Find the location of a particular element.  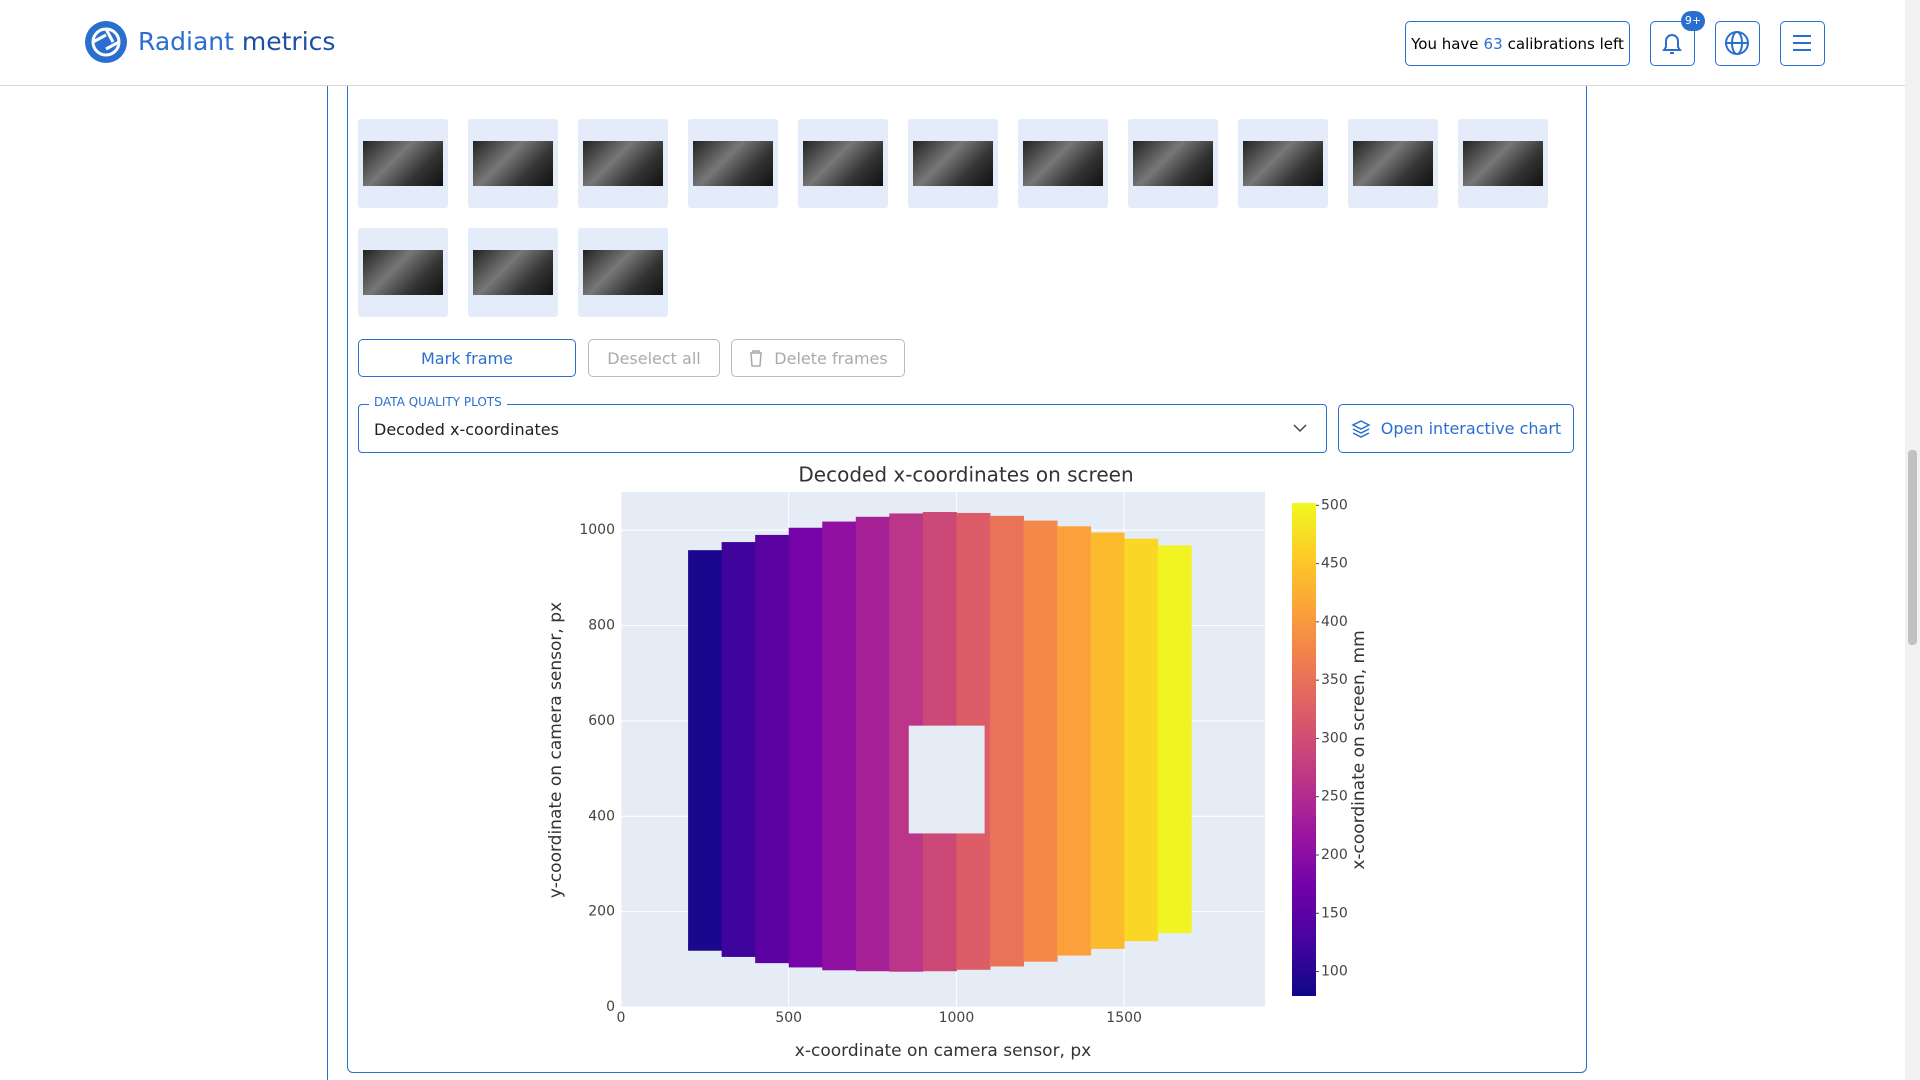

colorbar-title: x-coordinate on screen, mm is located at coordinates (1359, 749).